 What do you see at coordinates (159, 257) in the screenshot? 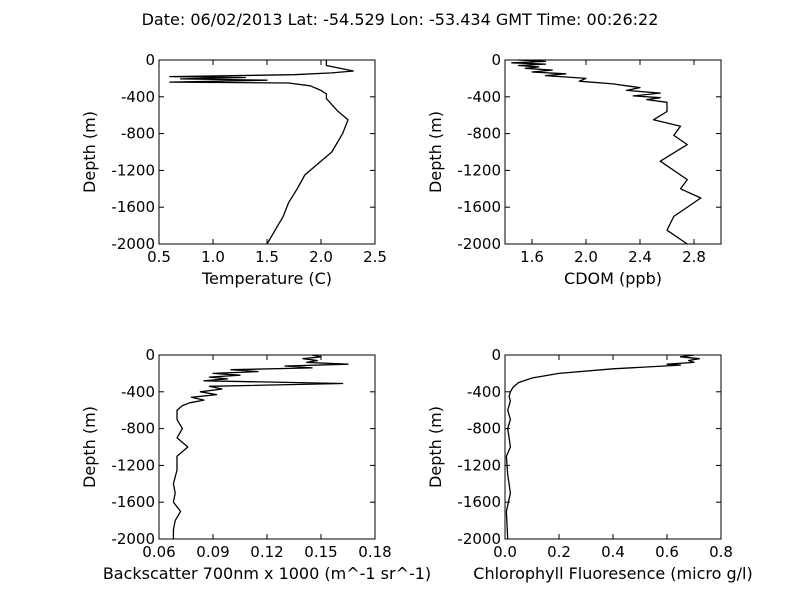
I see `x-tick-label: 0.5` at bounding box center [159, 257].